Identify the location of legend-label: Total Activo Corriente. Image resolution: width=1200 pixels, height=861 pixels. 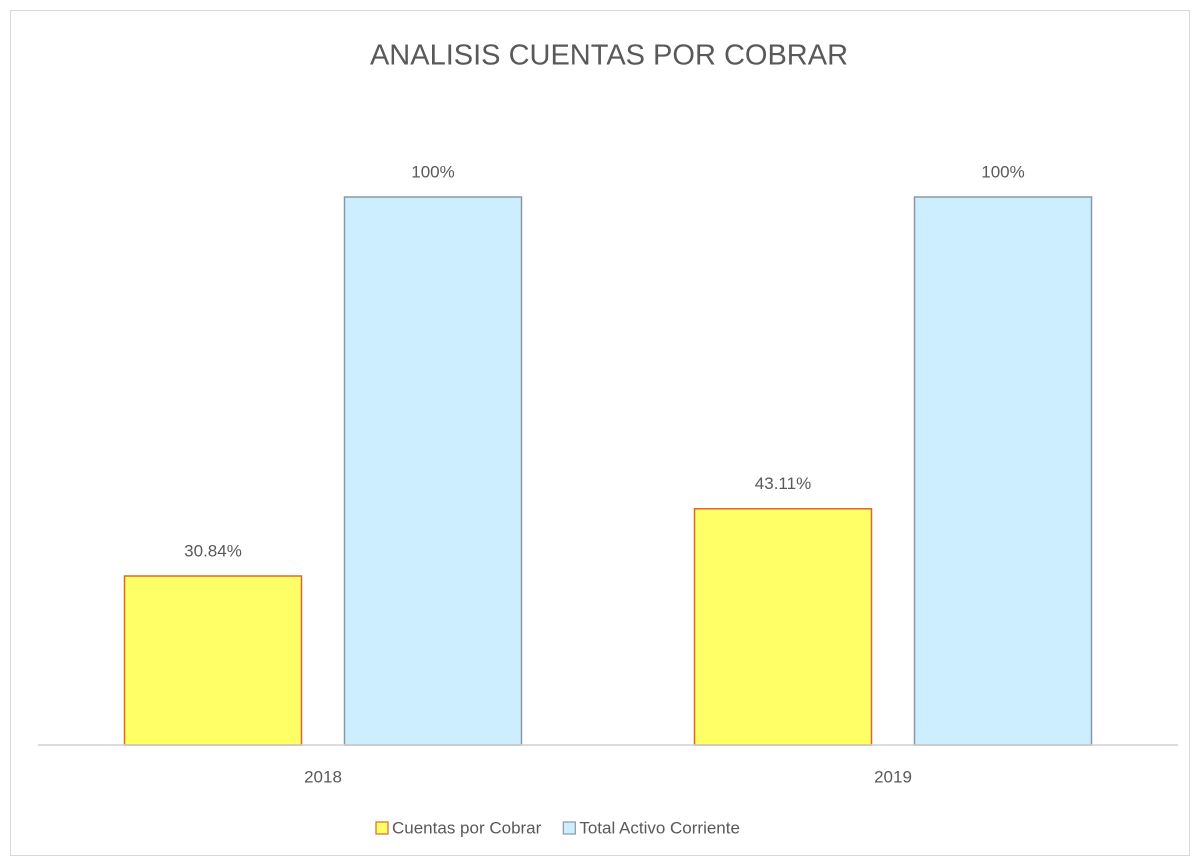
(659, 827).